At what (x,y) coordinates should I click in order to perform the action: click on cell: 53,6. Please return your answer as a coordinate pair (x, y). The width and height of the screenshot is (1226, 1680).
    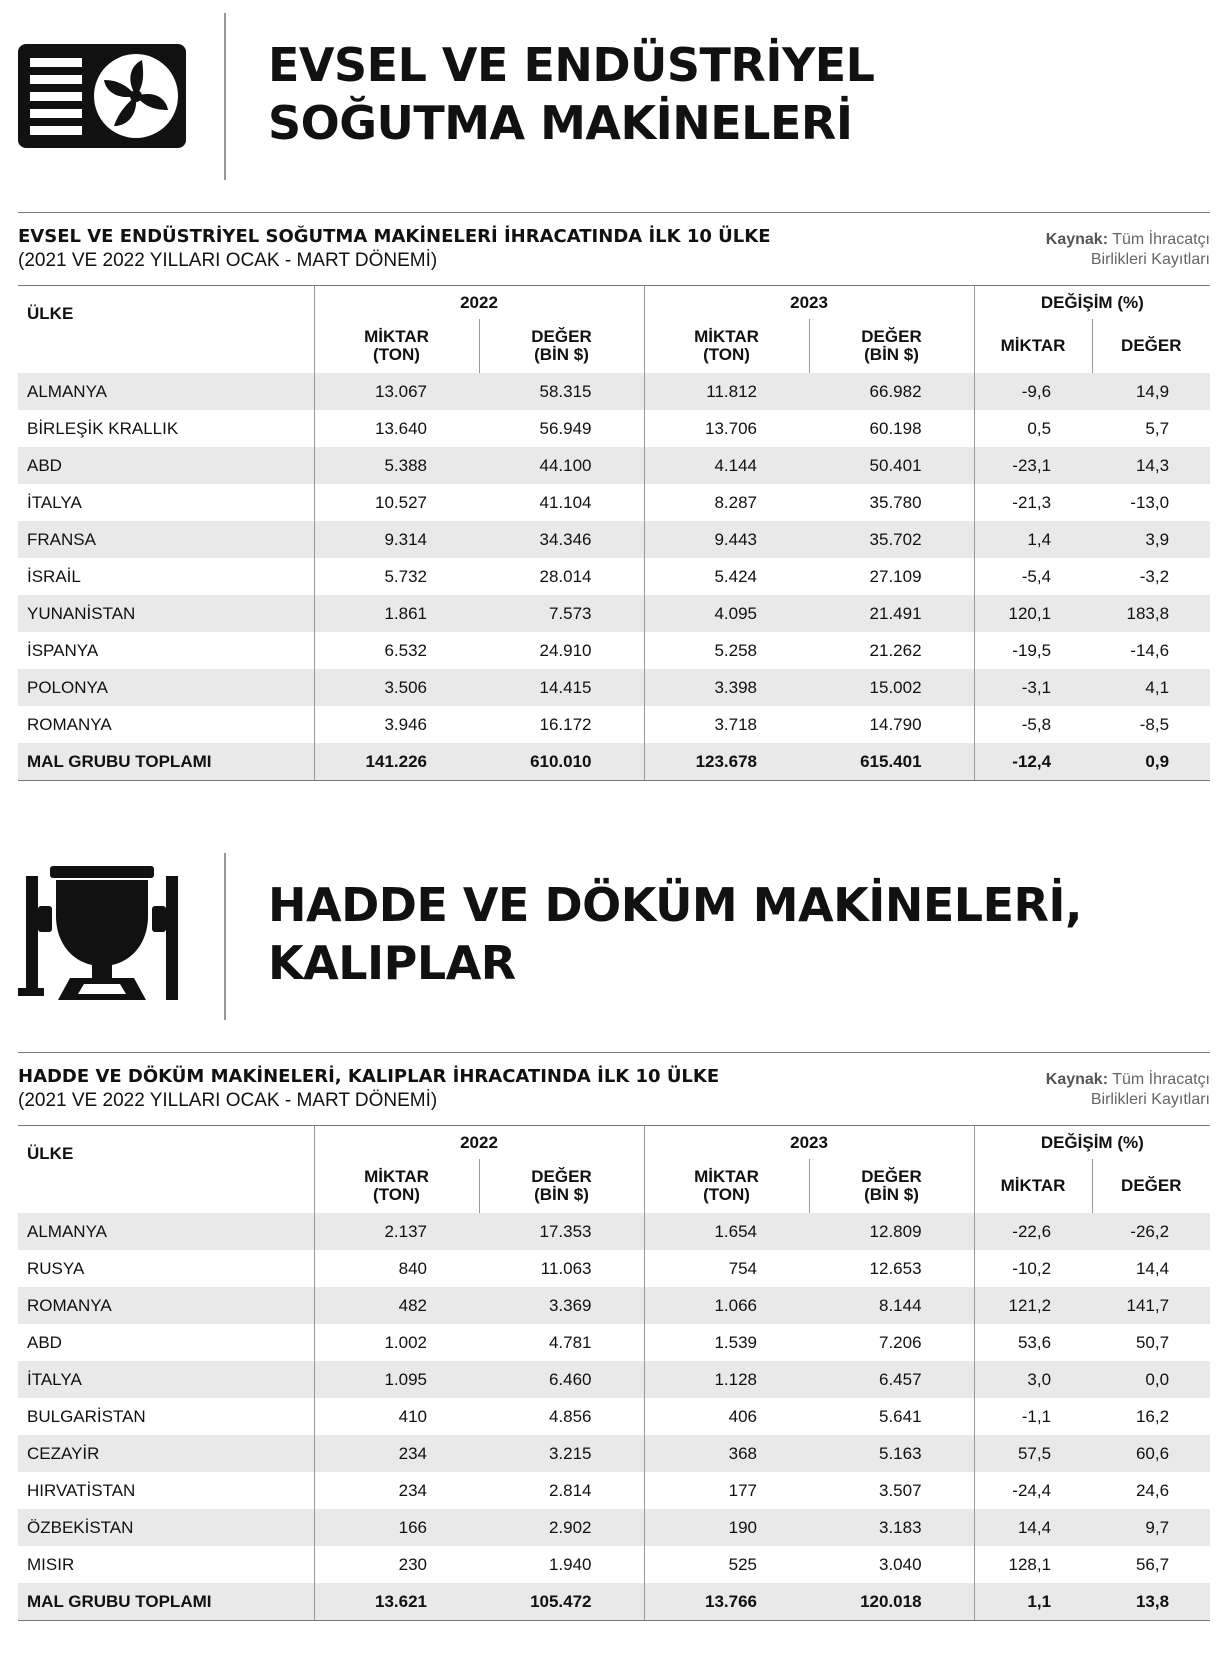
    Looking at the image, I should click on (1033, 1342).